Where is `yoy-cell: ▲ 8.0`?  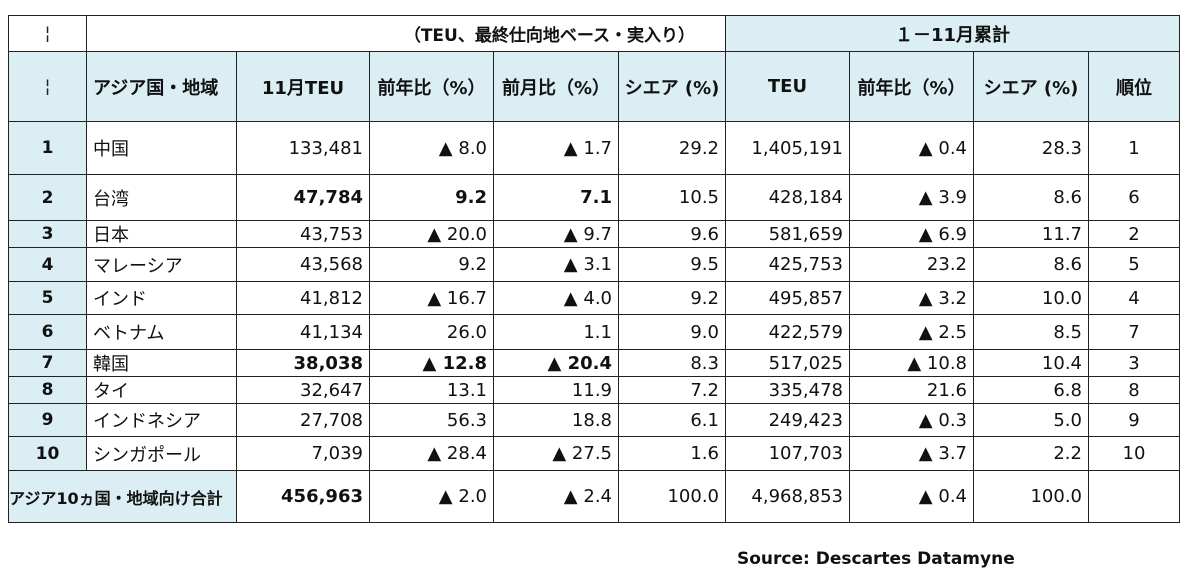 yoy-cell: ▲ 8.0 is located at coordinates (431, 148).